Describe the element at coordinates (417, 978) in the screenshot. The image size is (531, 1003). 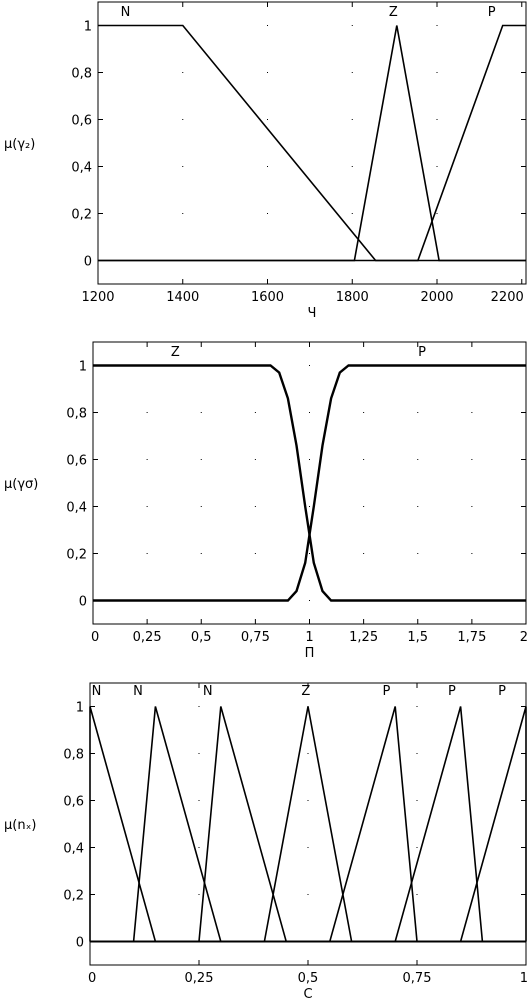
I see `x-tick-label: 0,75` at that location.